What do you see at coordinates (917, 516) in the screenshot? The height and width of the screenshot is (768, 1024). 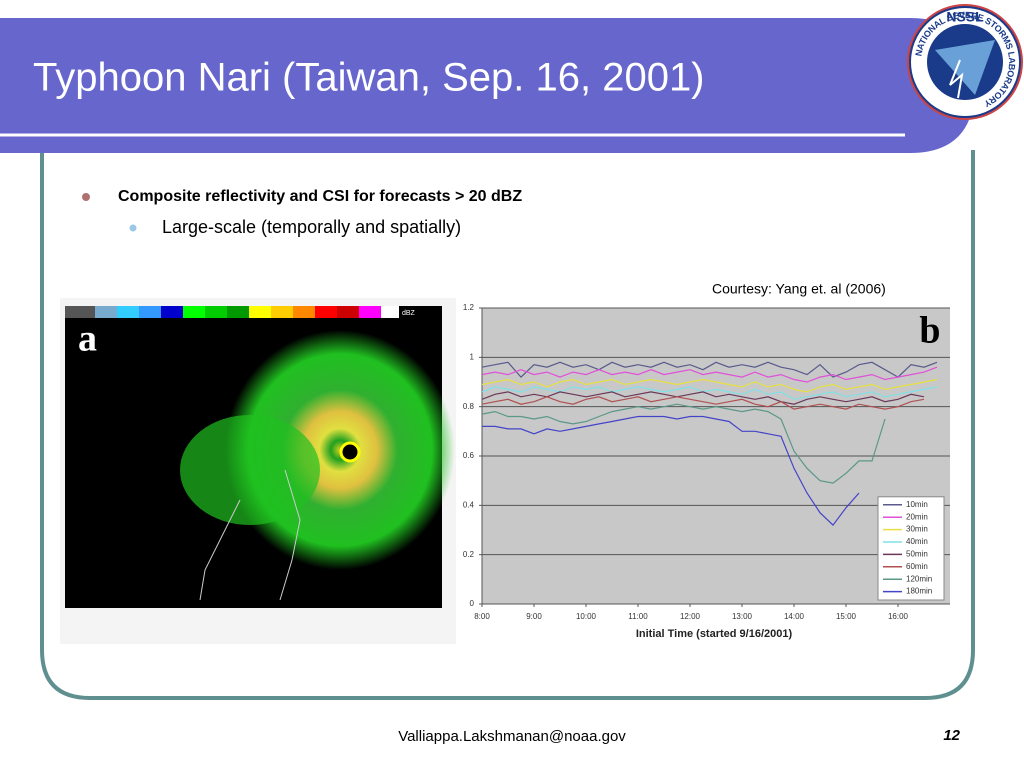 I see `legend-label: 20min` at bounding box center [917, 516].